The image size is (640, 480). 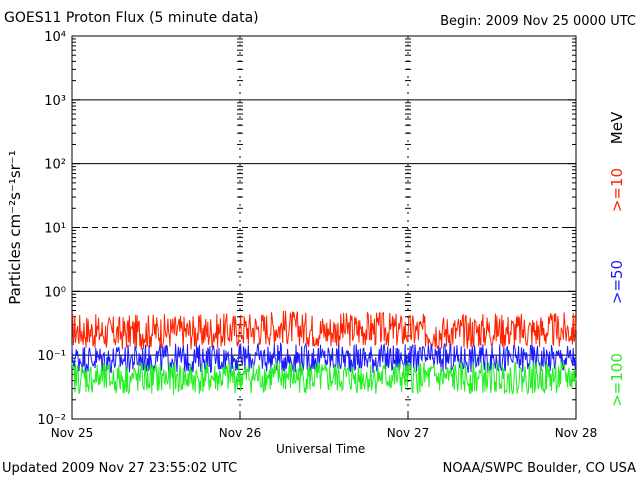 I want to click on x-tick-label: Nov 26, so click(x=240, y=433).